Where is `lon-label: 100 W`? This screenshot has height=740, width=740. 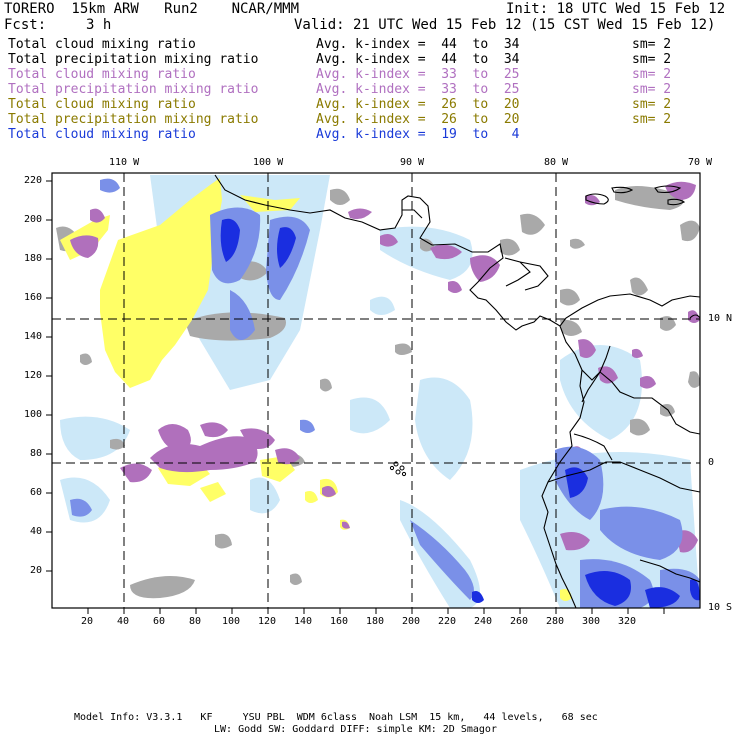
lon-label: 100 W is located at coordinates (268, 162).